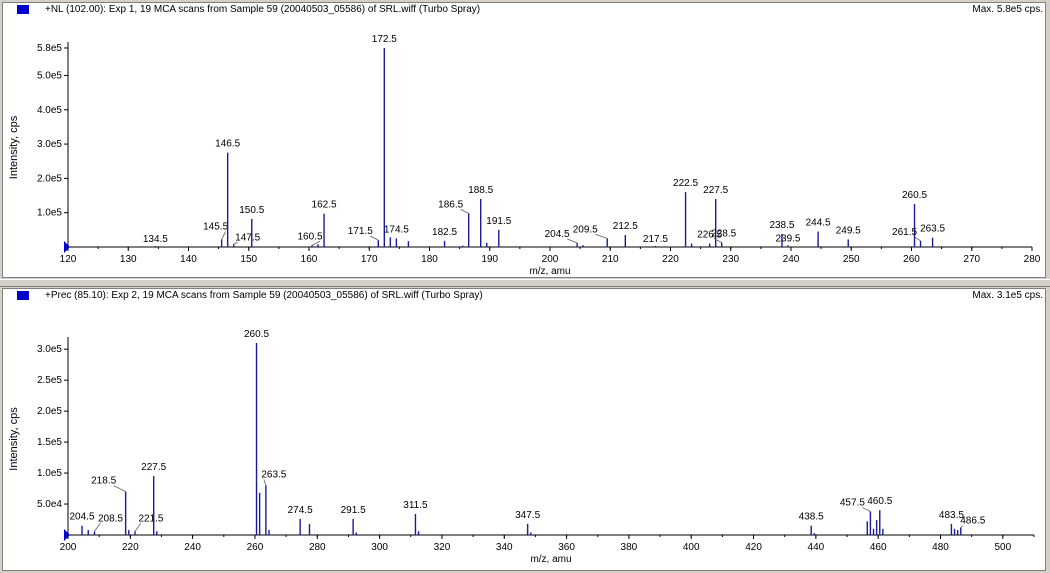 The image size is (1050, 573). What do you see at coordinates (227, 144) in the screenshot?
I see `peak-label: 146.5` at bounding box center [227, 144].